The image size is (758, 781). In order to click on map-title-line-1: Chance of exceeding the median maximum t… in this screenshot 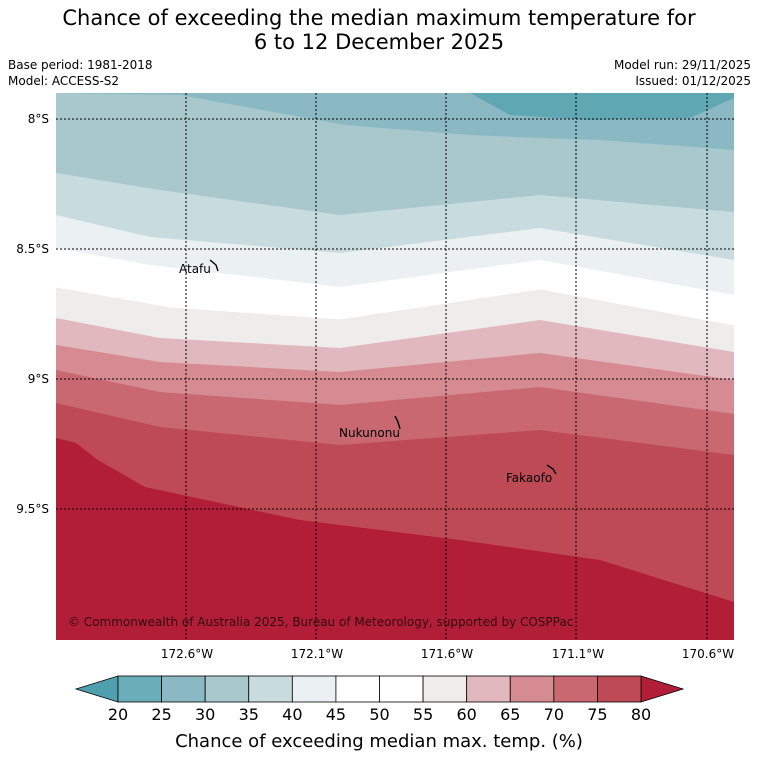, I will do `click(379, 18)`.